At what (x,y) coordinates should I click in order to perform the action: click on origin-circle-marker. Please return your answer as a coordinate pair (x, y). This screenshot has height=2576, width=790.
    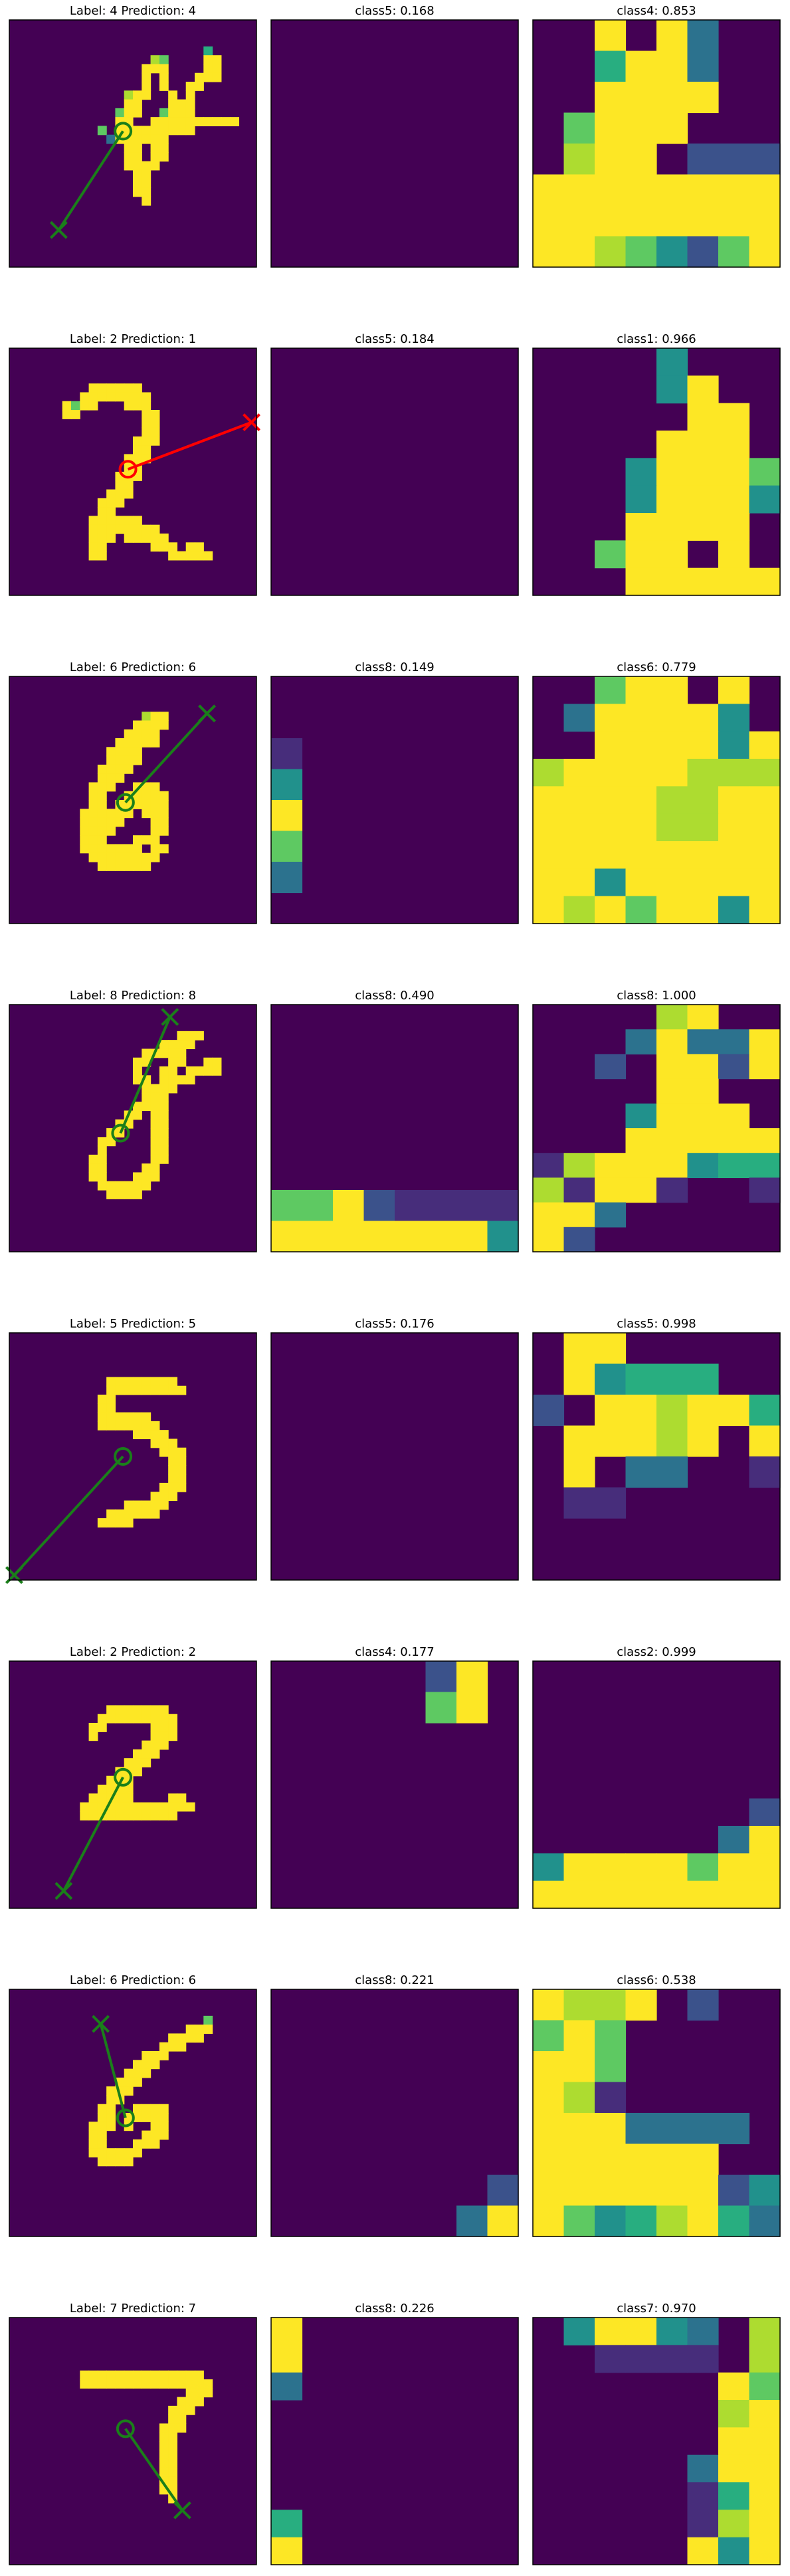
    Looking at the image, I should click on (124, 1457).